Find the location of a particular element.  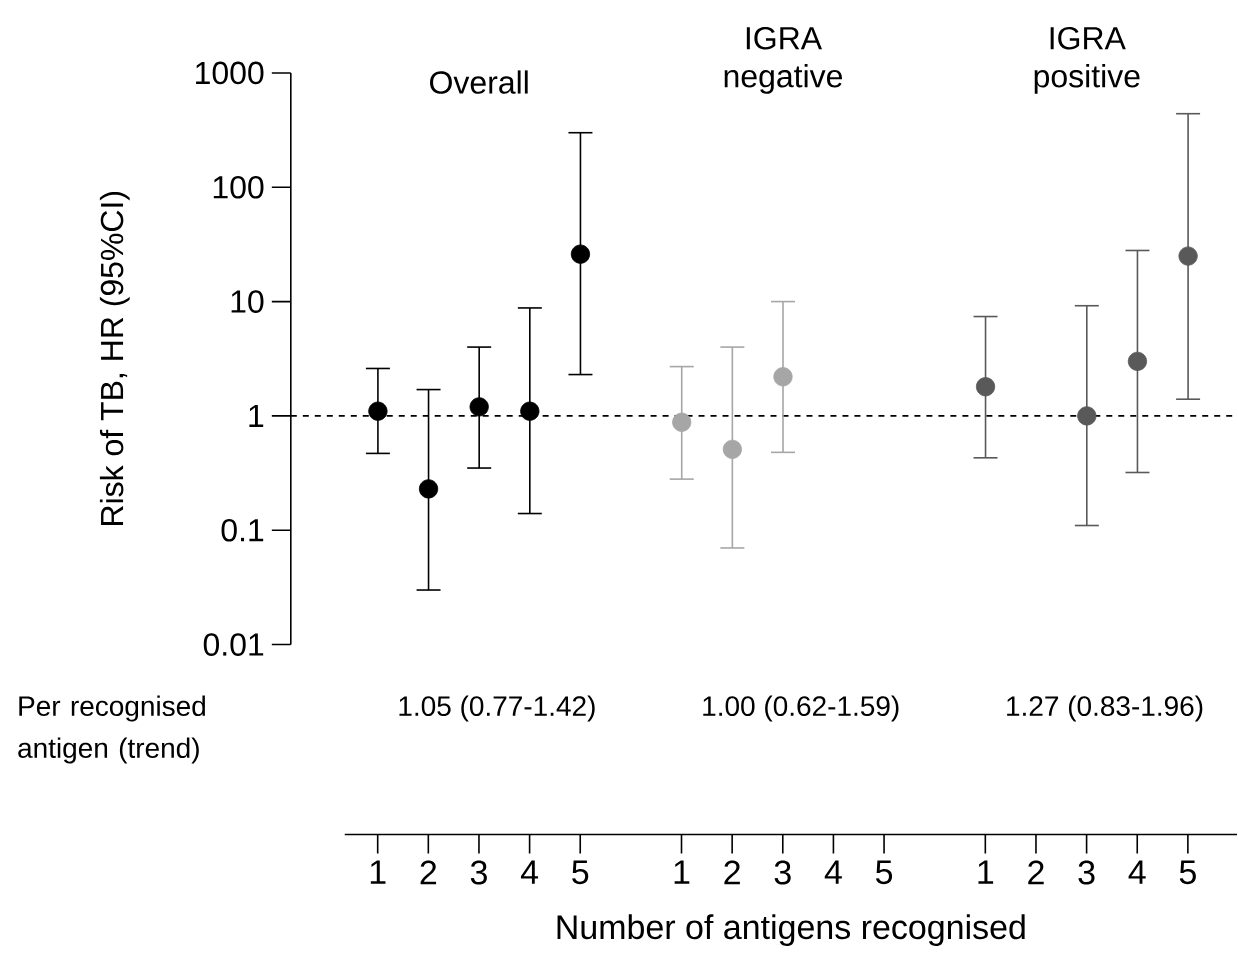

text: 1.27 (0.83-1.96) is located at coordinates (1105, 708).